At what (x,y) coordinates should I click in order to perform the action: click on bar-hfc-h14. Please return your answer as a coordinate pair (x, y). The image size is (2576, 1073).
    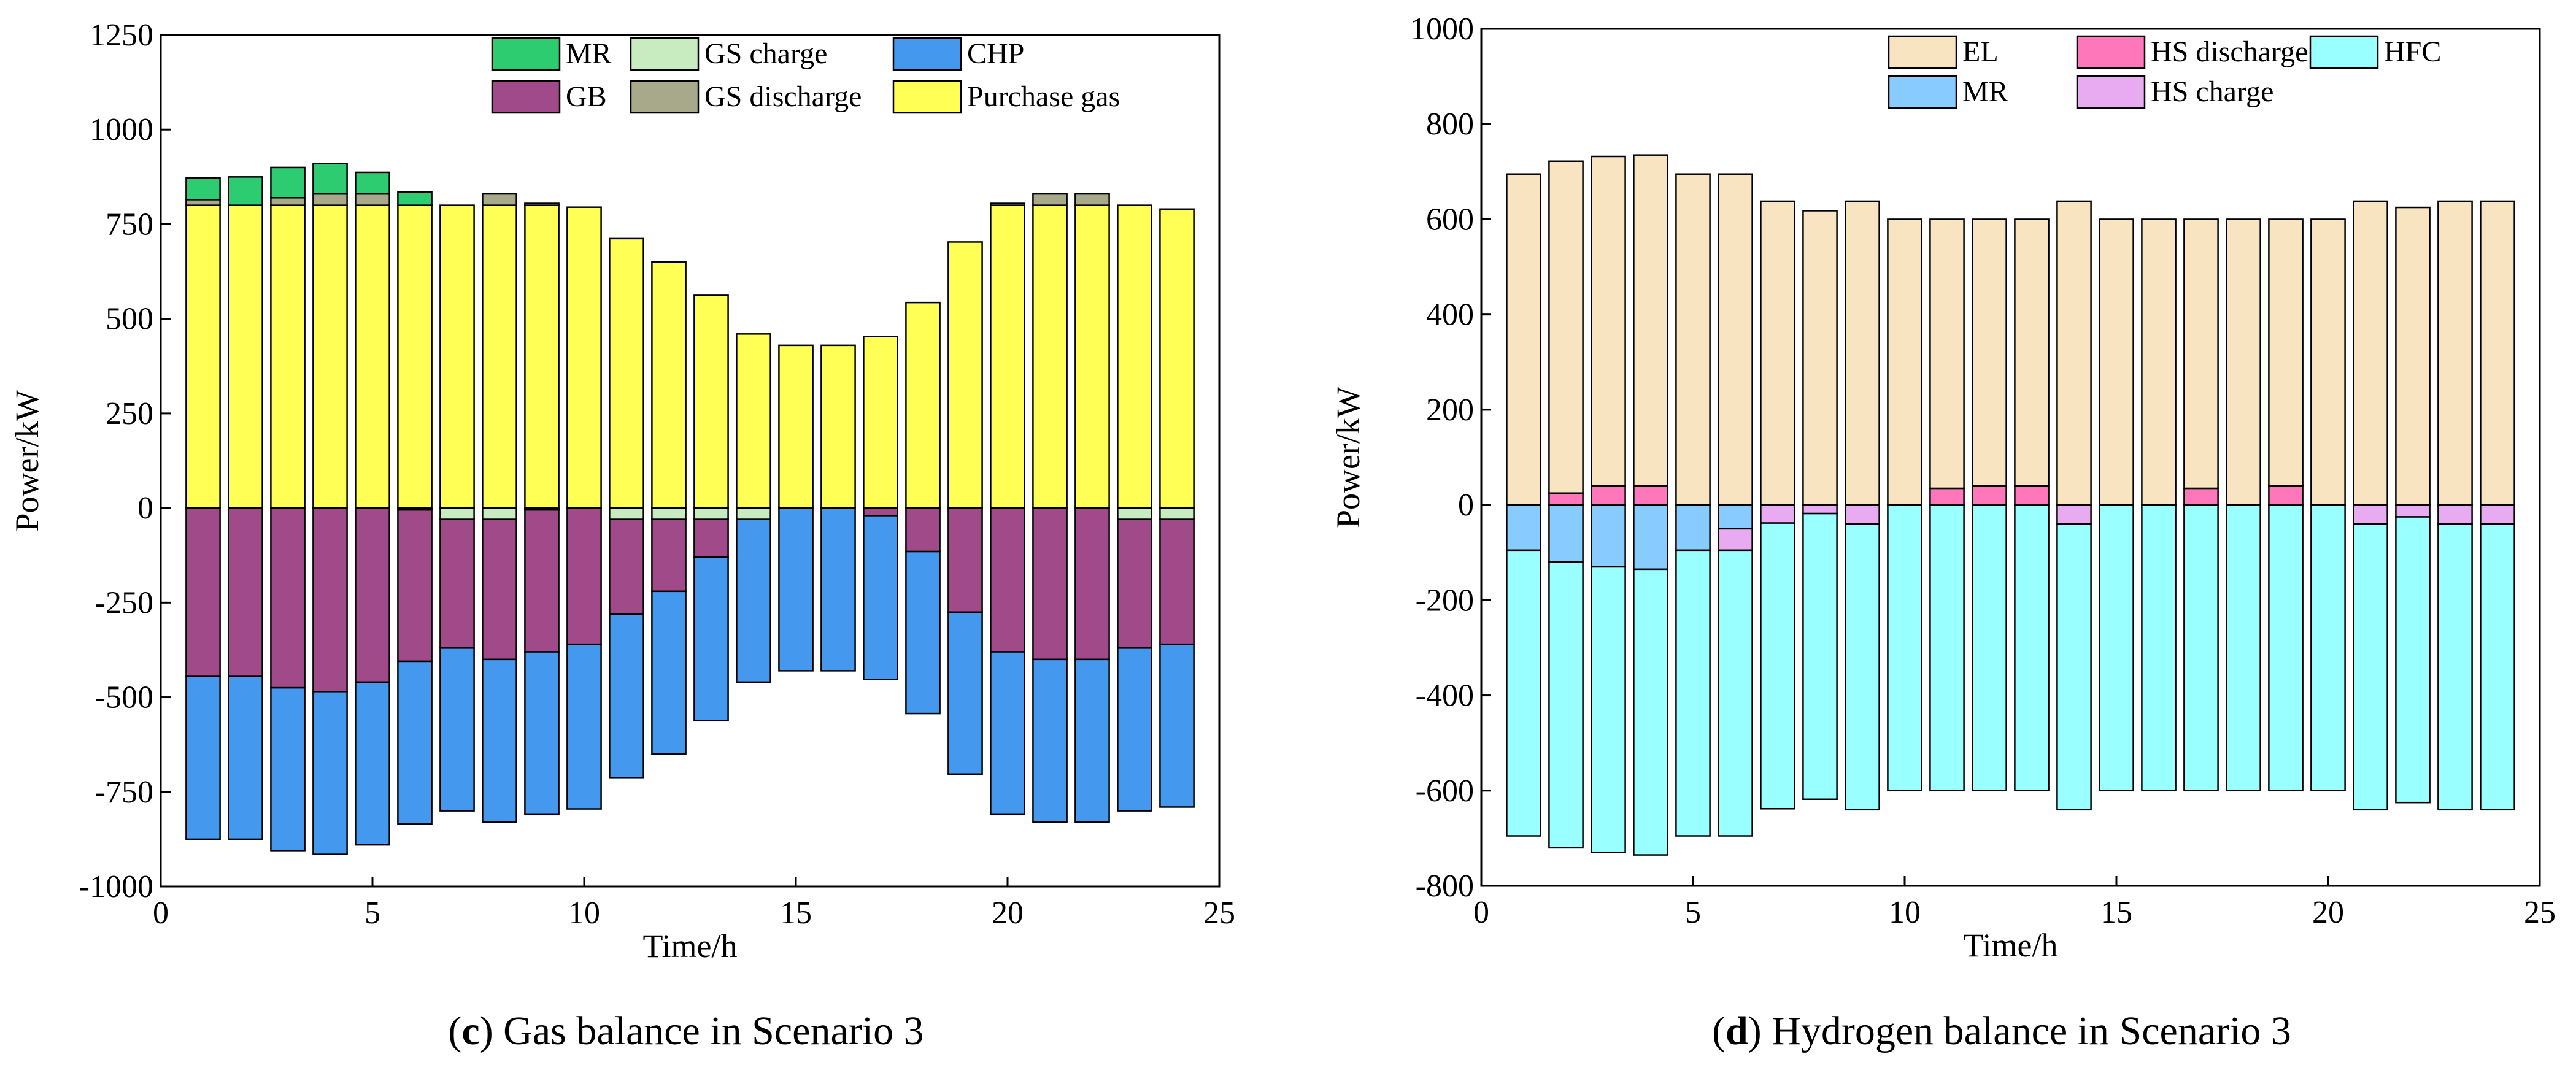
    Looking at the image, I should click on (2074, 667).